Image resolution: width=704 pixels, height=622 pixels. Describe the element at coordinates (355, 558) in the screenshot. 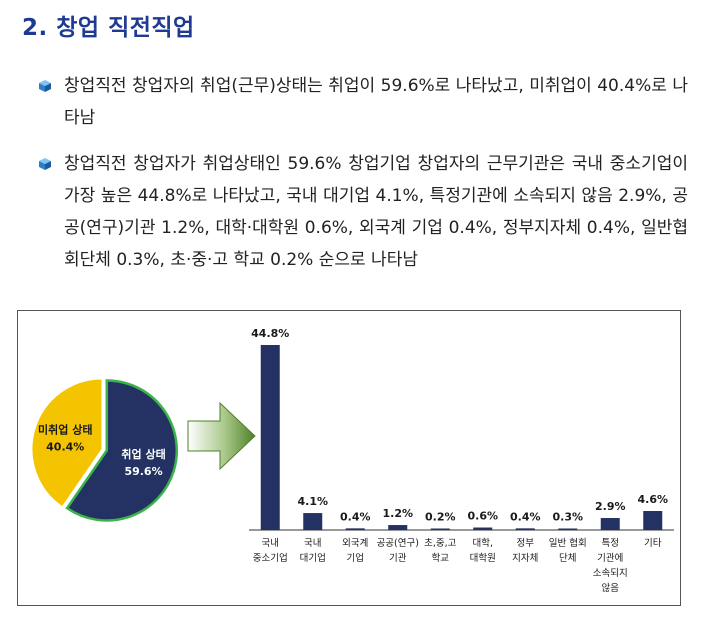

I see `bar-category-label: 기업` at that location.